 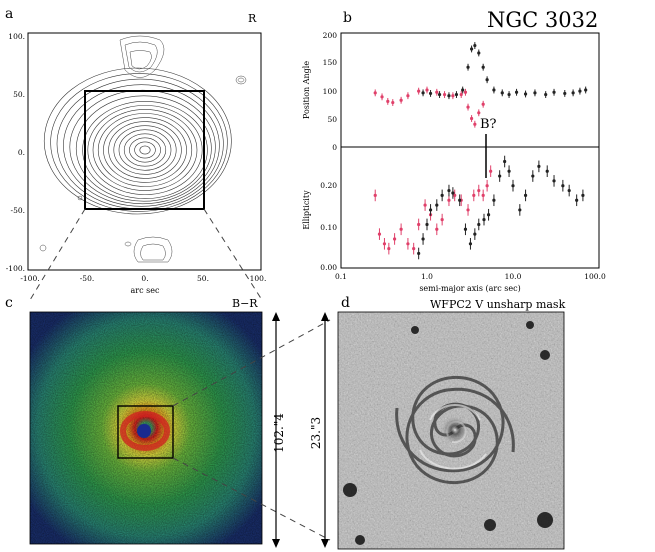 I want to click on inset-connector-bottom, so click(x=251, y=499).